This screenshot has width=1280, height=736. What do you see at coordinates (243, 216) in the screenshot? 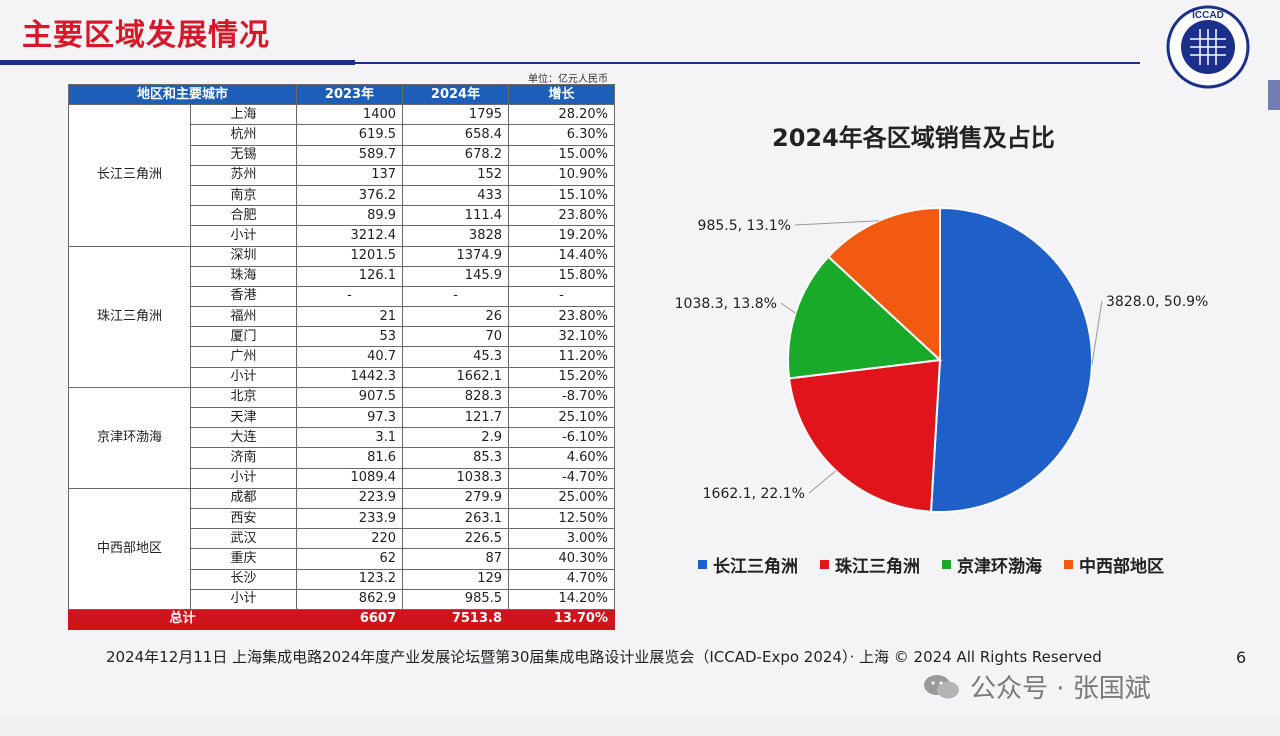
I see `city-cell: 合肥` at bounding box center [243, 216].